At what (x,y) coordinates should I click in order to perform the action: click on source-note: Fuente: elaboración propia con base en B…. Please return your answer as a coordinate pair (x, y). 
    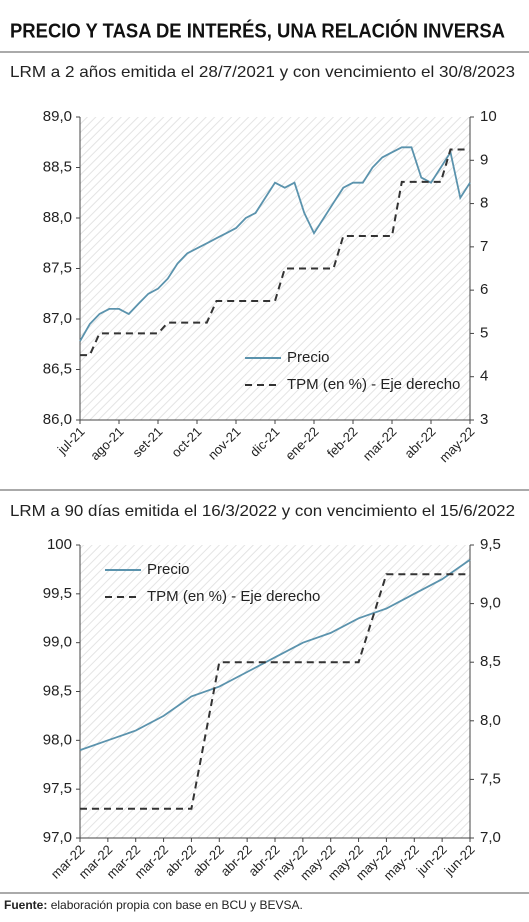
    Looking at the image, I should click on (153, 905).